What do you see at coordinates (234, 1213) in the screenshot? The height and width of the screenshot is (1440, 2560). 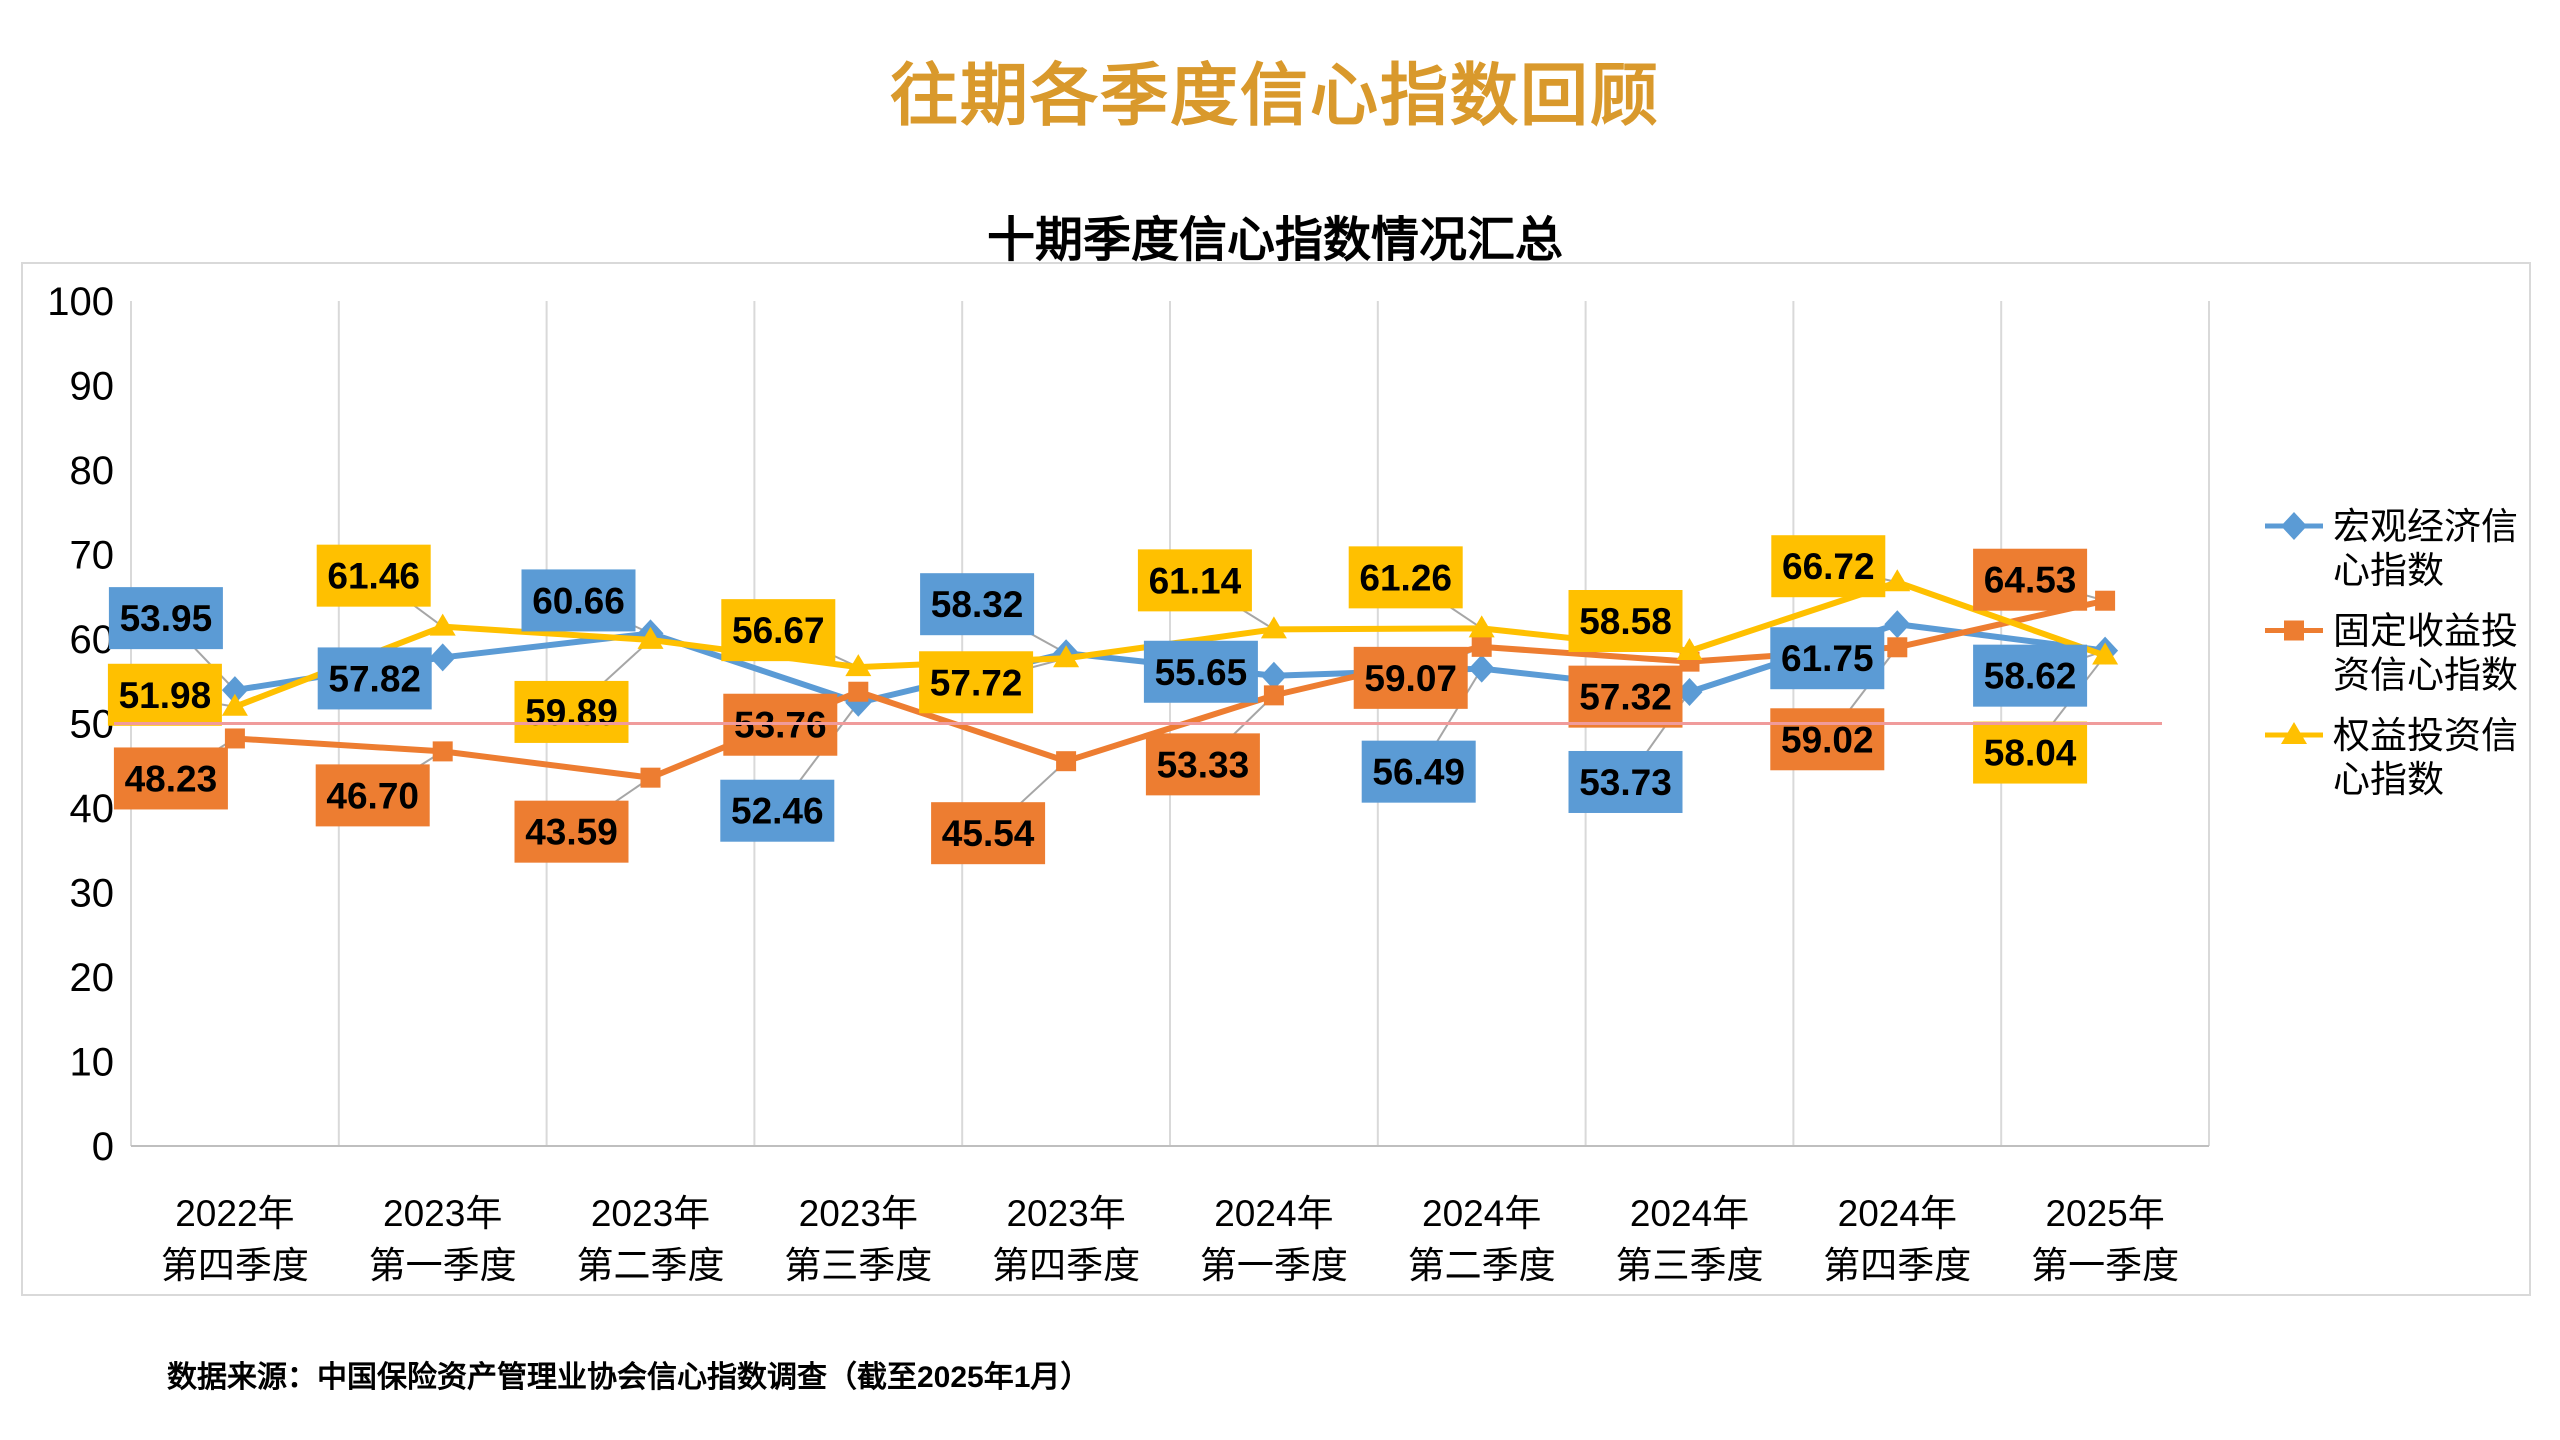 I see `svg-text: 2022年` at bounding box center [234, 1213].